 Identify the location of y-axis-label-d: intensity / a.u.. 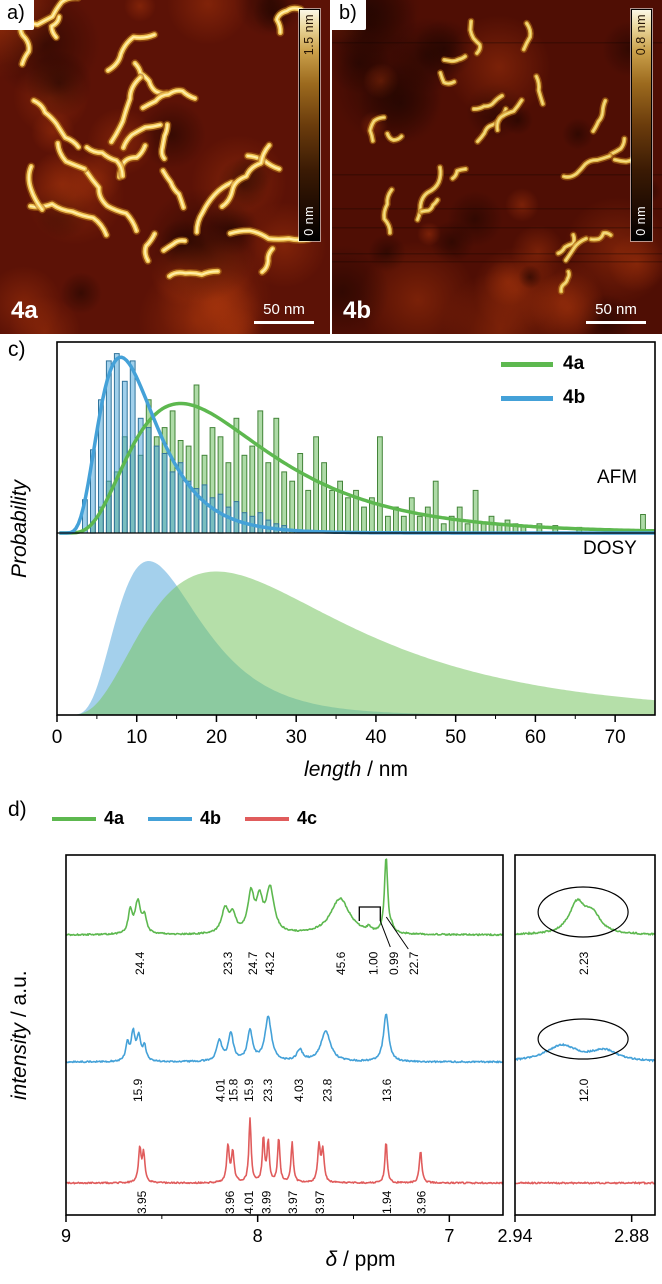
(20, 1035).